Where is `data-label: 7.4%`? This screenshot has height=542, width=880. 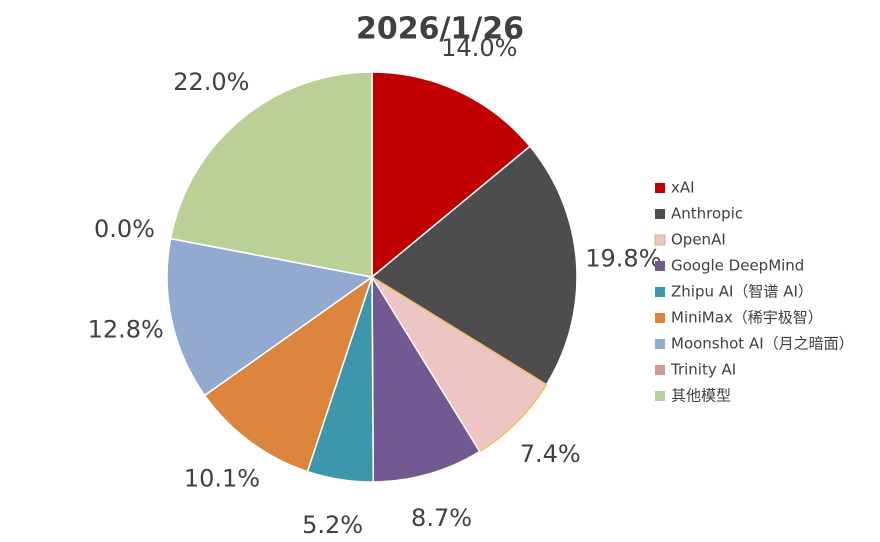
data-label: 7.4% is located at coordinates (550, 454).